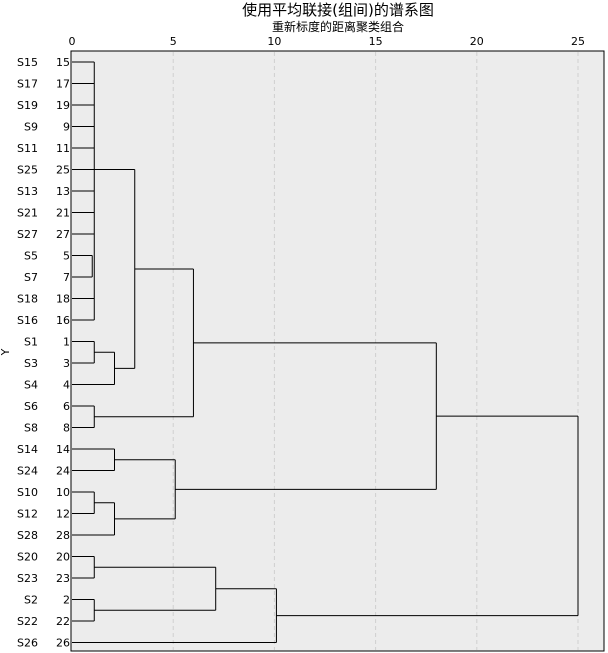  What do you see at coordinates (63, 234) in the screenshot?
I see `leaf-id-27: 27` at bounding box center [63, 234].